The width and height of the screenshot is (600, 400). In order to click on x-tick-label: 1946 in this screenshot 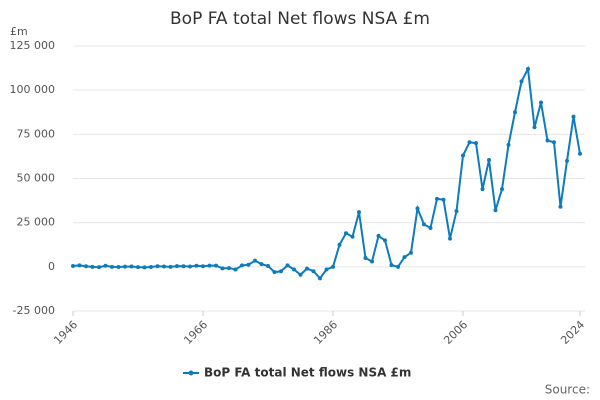, I will do `click(65, 332)`.